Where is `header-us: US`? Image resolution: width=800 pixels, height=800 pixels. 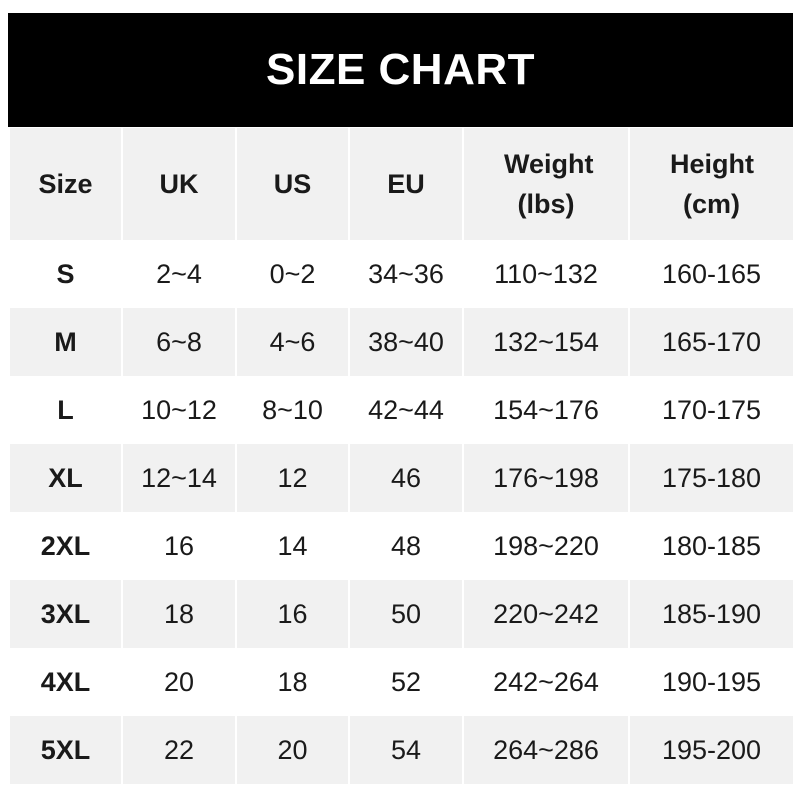 header-us: US is located at coordinates (292, 184).